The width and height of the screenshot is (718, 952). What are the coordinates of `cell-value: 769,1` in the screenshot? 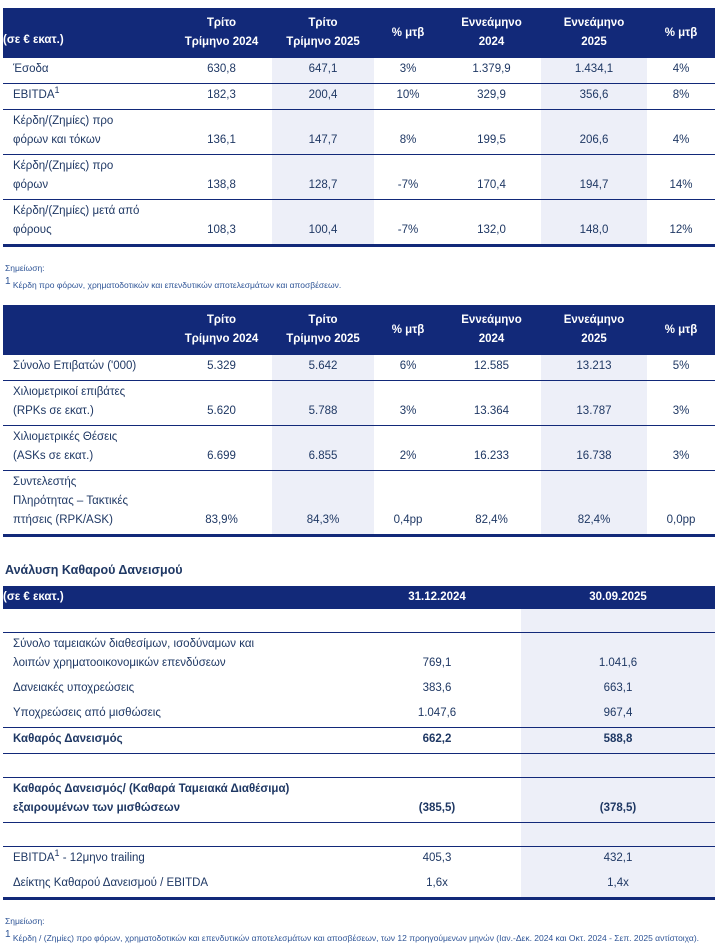 It's located at (437, 663).